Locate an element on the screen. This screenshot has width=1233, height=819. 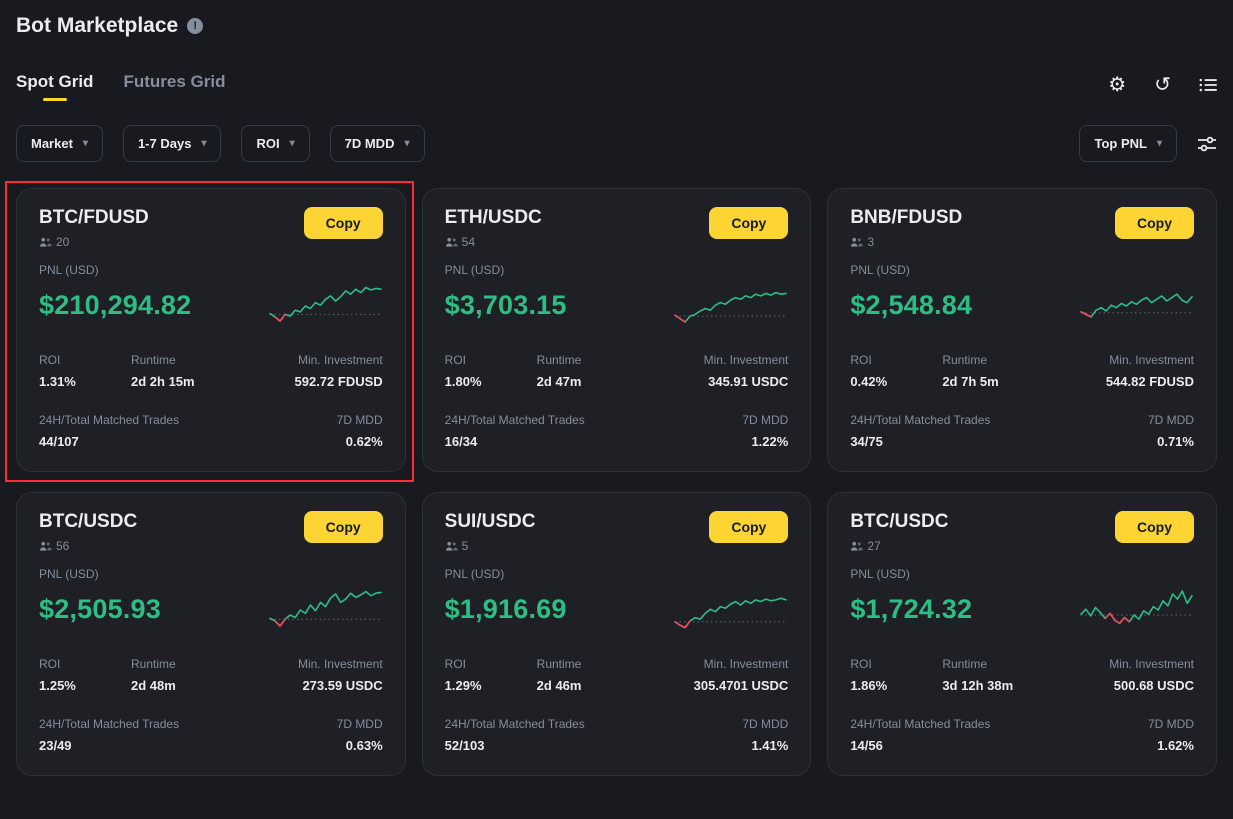
roi-value: 1.86% is located at coordinates (869, 685).